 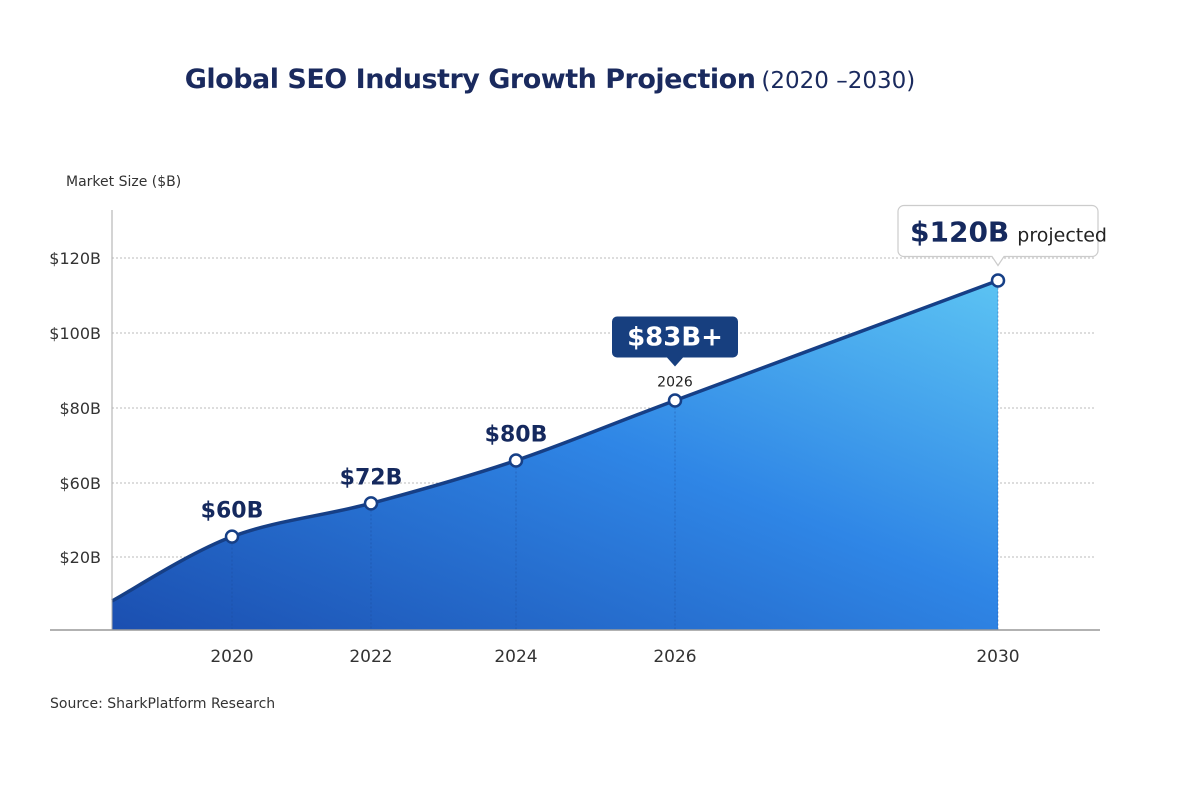 What do you see at coordinates (674, 657) in the screenshot?
I see `x-tick-label: 2026` at bounding box center [674, 657].